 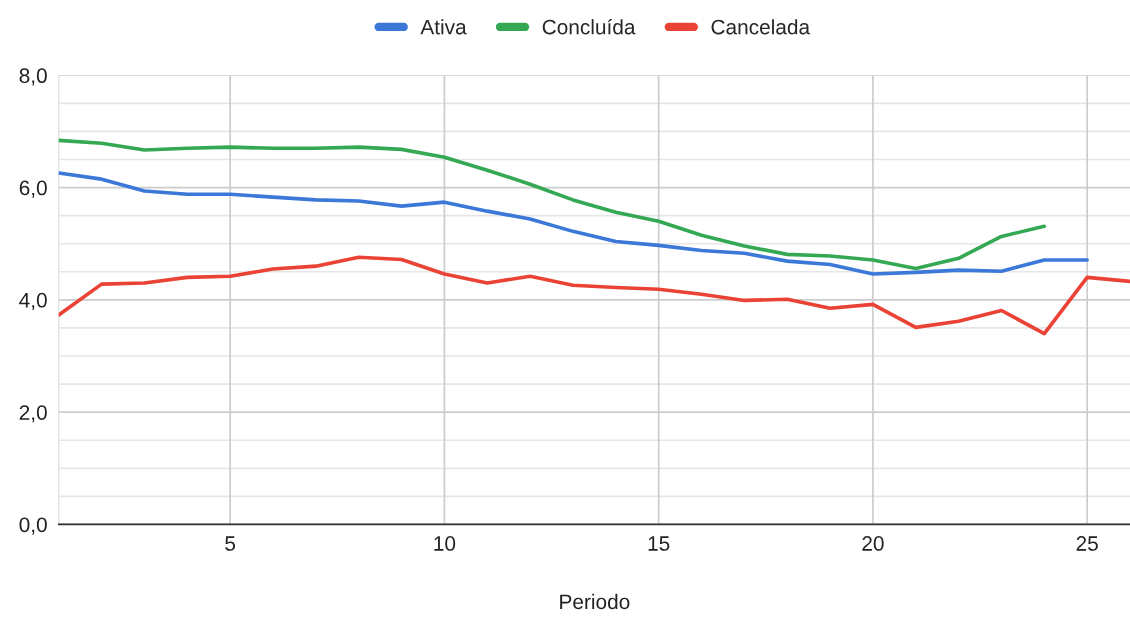 What do you see at coordinates (33, 526) in the screenshot?
I see `y-tick-label: 0,0` at bounding box center [33, 526].